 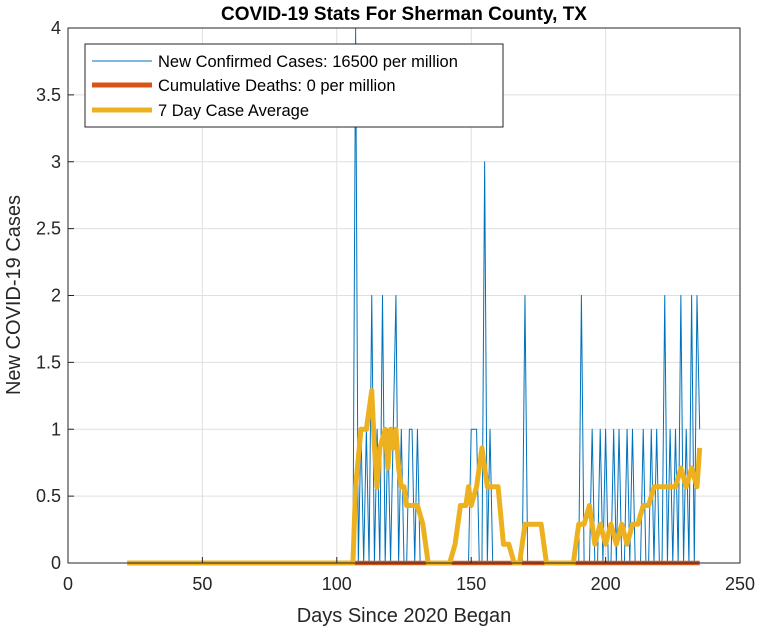 What do you see at coordinates (606, 584) in the screenshot?
I see `x-tick-label: 200` at bounding box center [606, 584].